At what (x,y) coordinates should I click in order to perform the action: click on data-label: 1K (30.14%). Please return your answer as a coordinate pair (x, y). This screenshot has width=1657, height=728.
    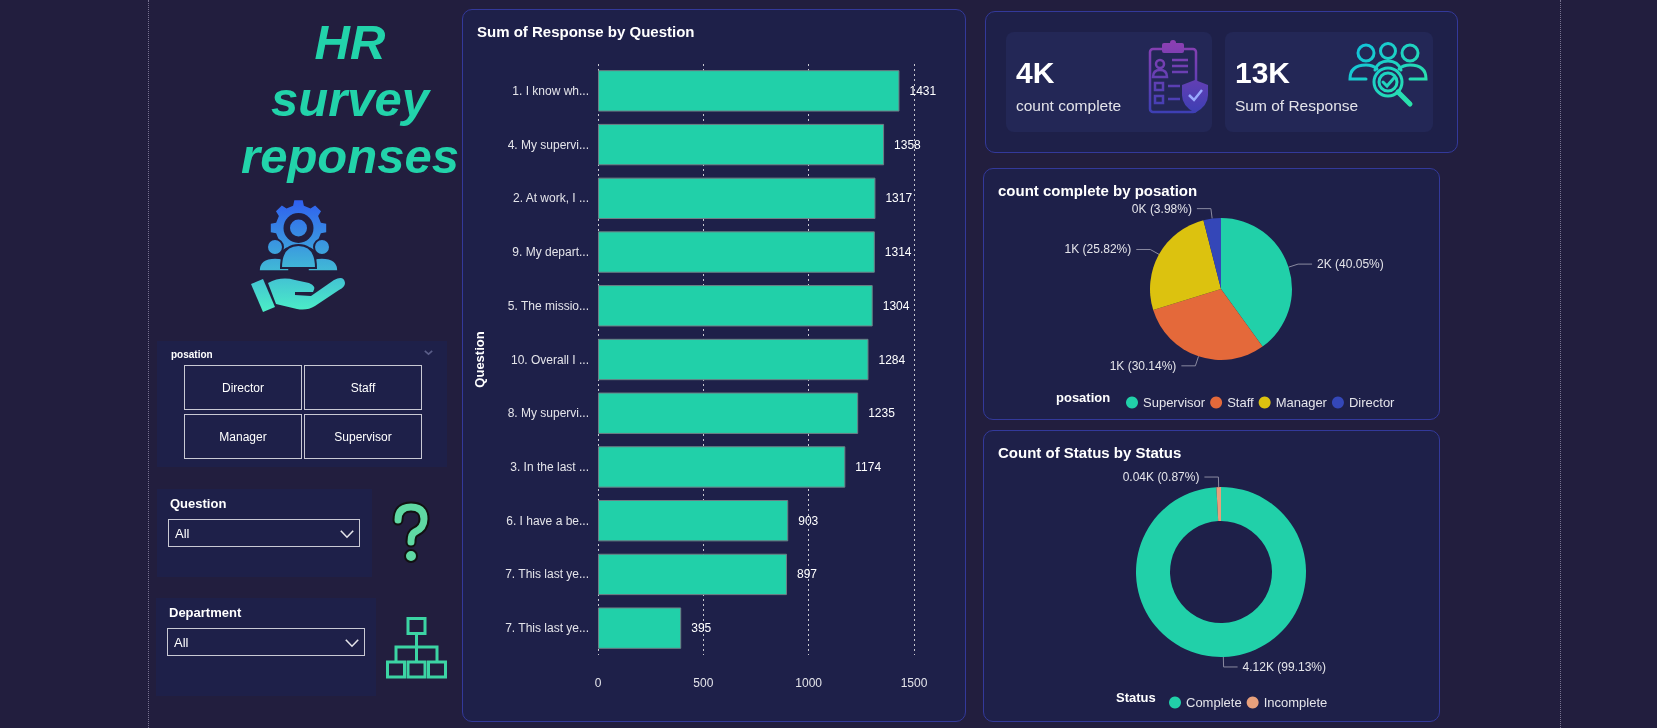
    Looking at the image, I should click on (1143, 365).